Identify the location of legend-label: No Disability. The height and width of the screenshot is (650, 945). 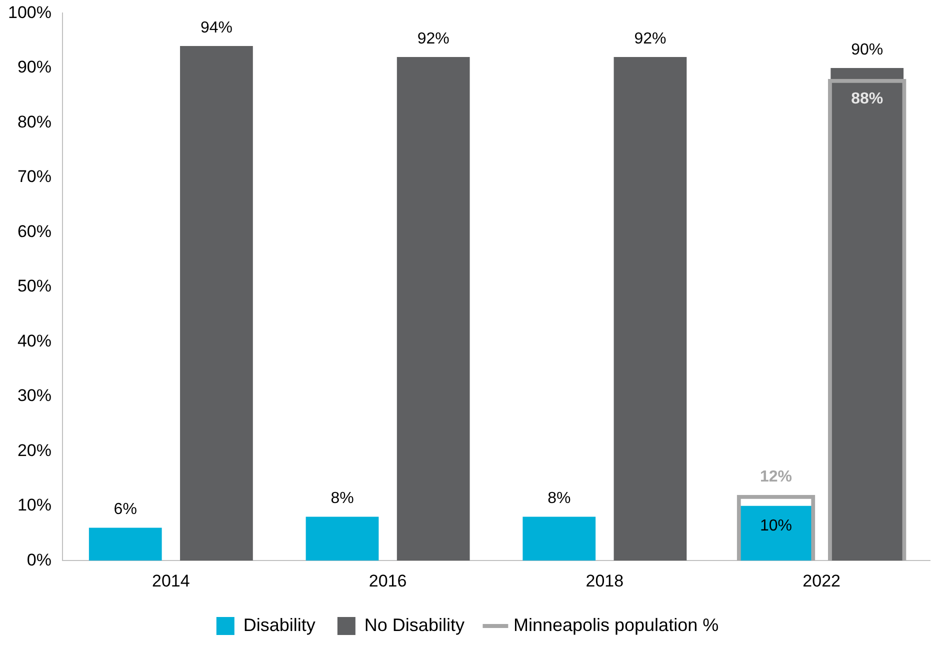
(414, 624).